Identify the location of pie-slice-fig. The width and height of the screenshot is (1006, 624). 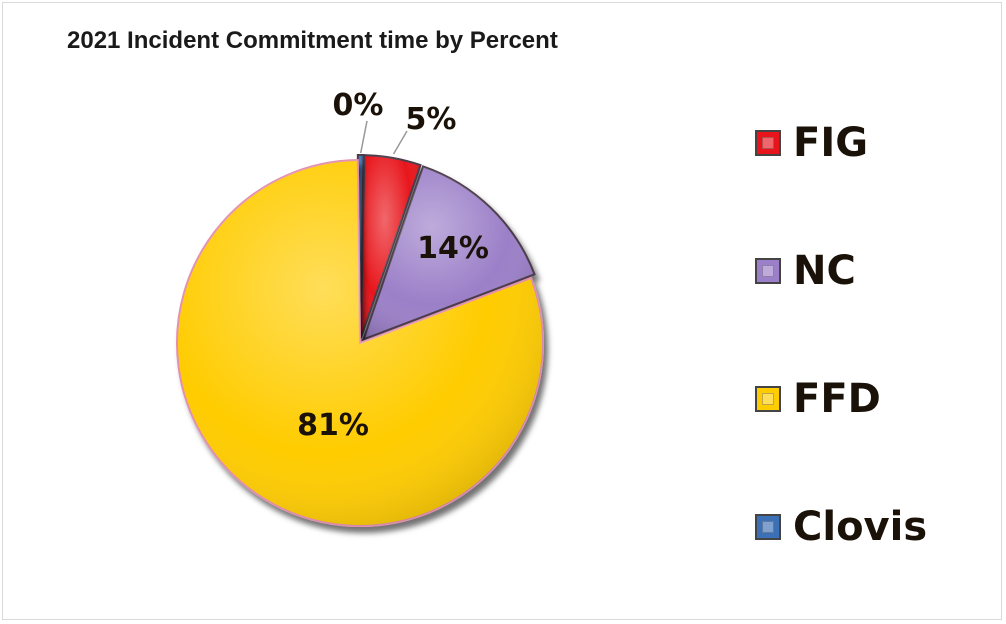
(390, 246).